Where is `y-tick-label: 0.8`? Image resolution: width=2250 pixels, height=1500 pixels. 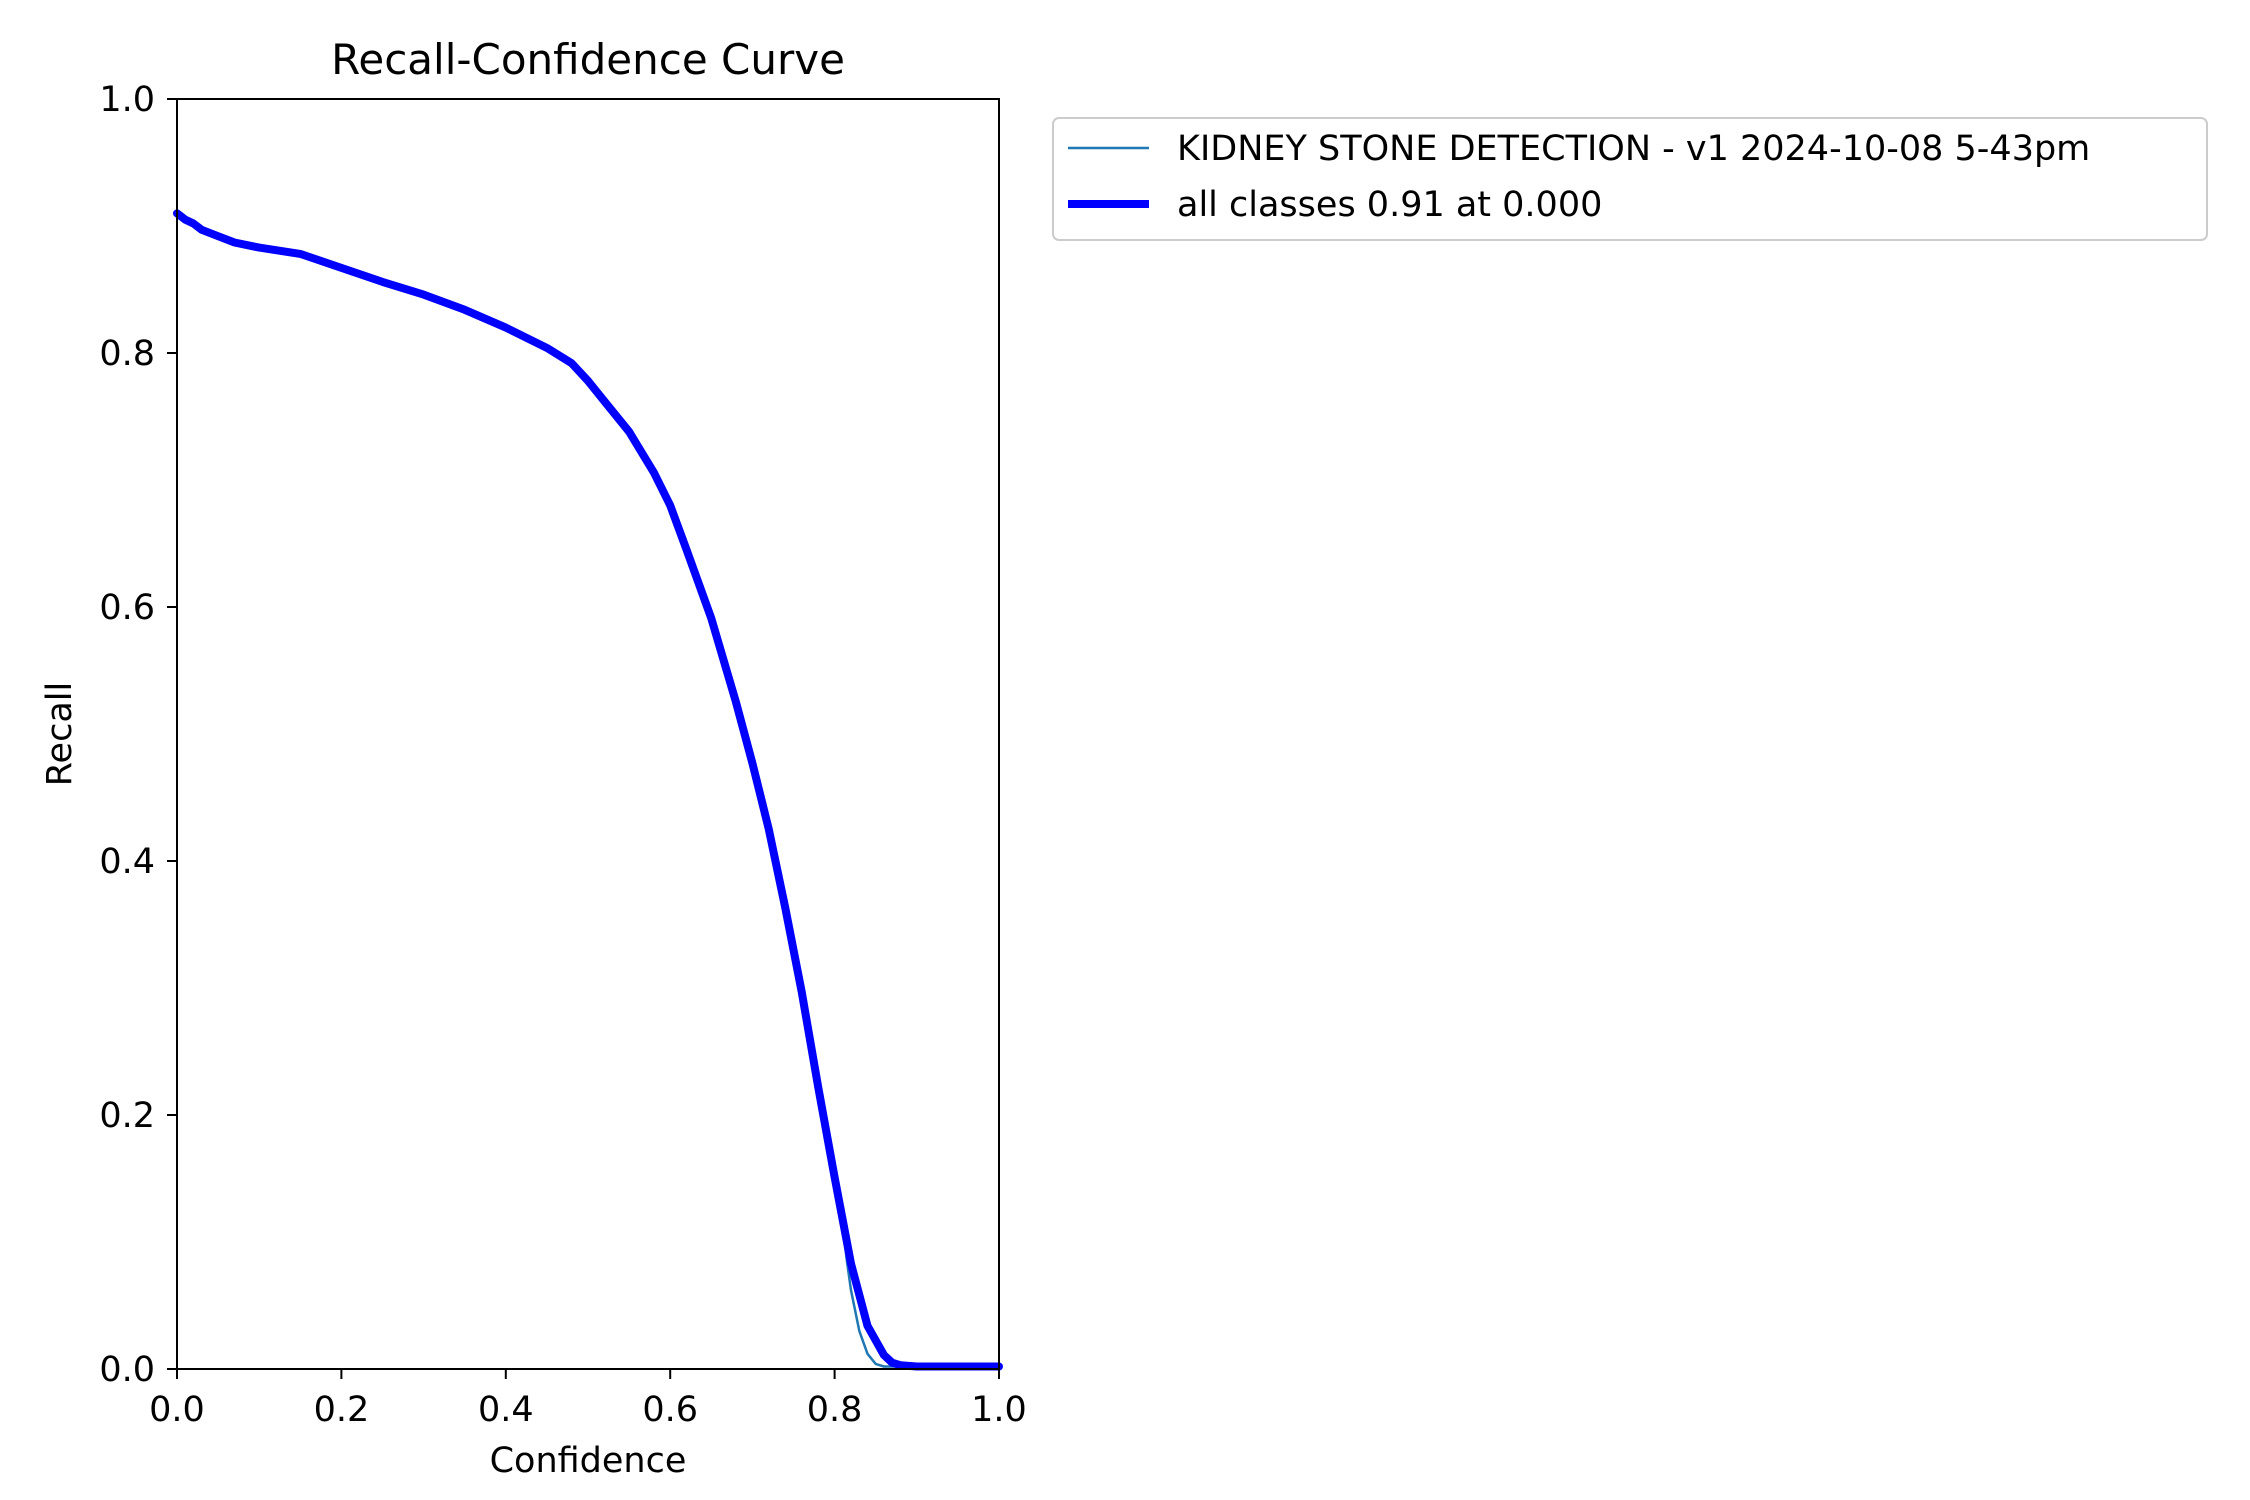 y-tick-label: 0.8 is located at coordinates (127, 354).